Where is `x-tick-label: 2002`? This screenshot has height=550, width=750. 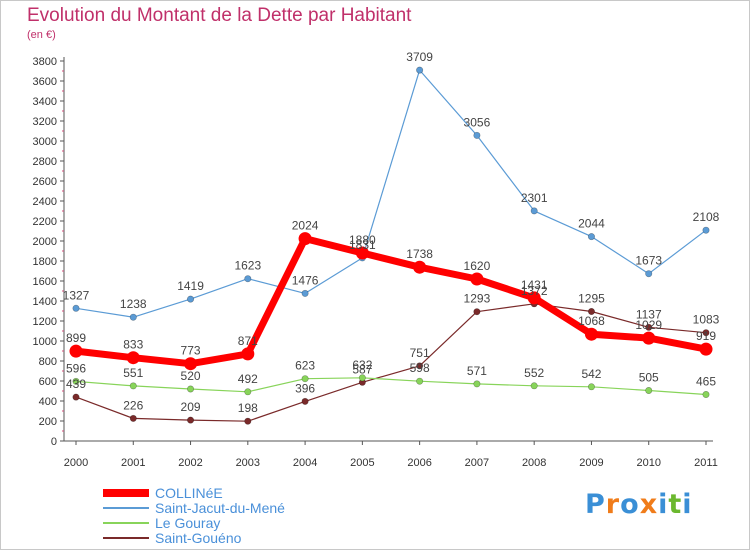
x-tick-label: 2002 is located at coordinates (190, 463).